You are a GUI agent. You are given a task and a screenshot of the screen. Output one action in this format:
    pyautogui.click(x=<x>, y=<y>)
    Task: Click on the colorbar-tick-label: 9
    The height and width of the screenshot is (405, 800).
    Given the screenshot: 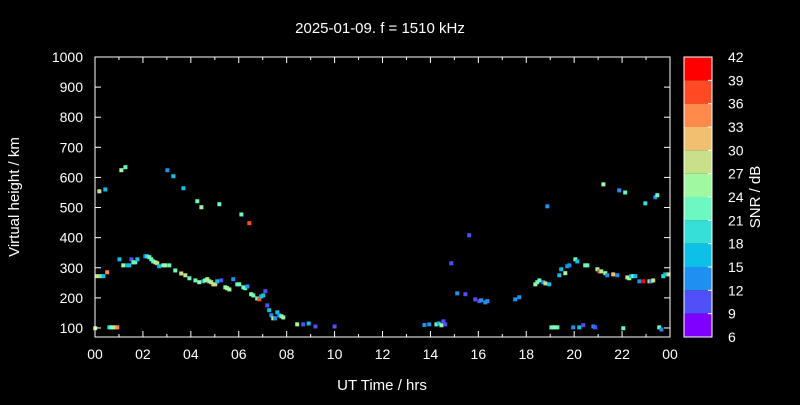 What is the action you would take?
    pyautogui.click(x=732, y=314)
    